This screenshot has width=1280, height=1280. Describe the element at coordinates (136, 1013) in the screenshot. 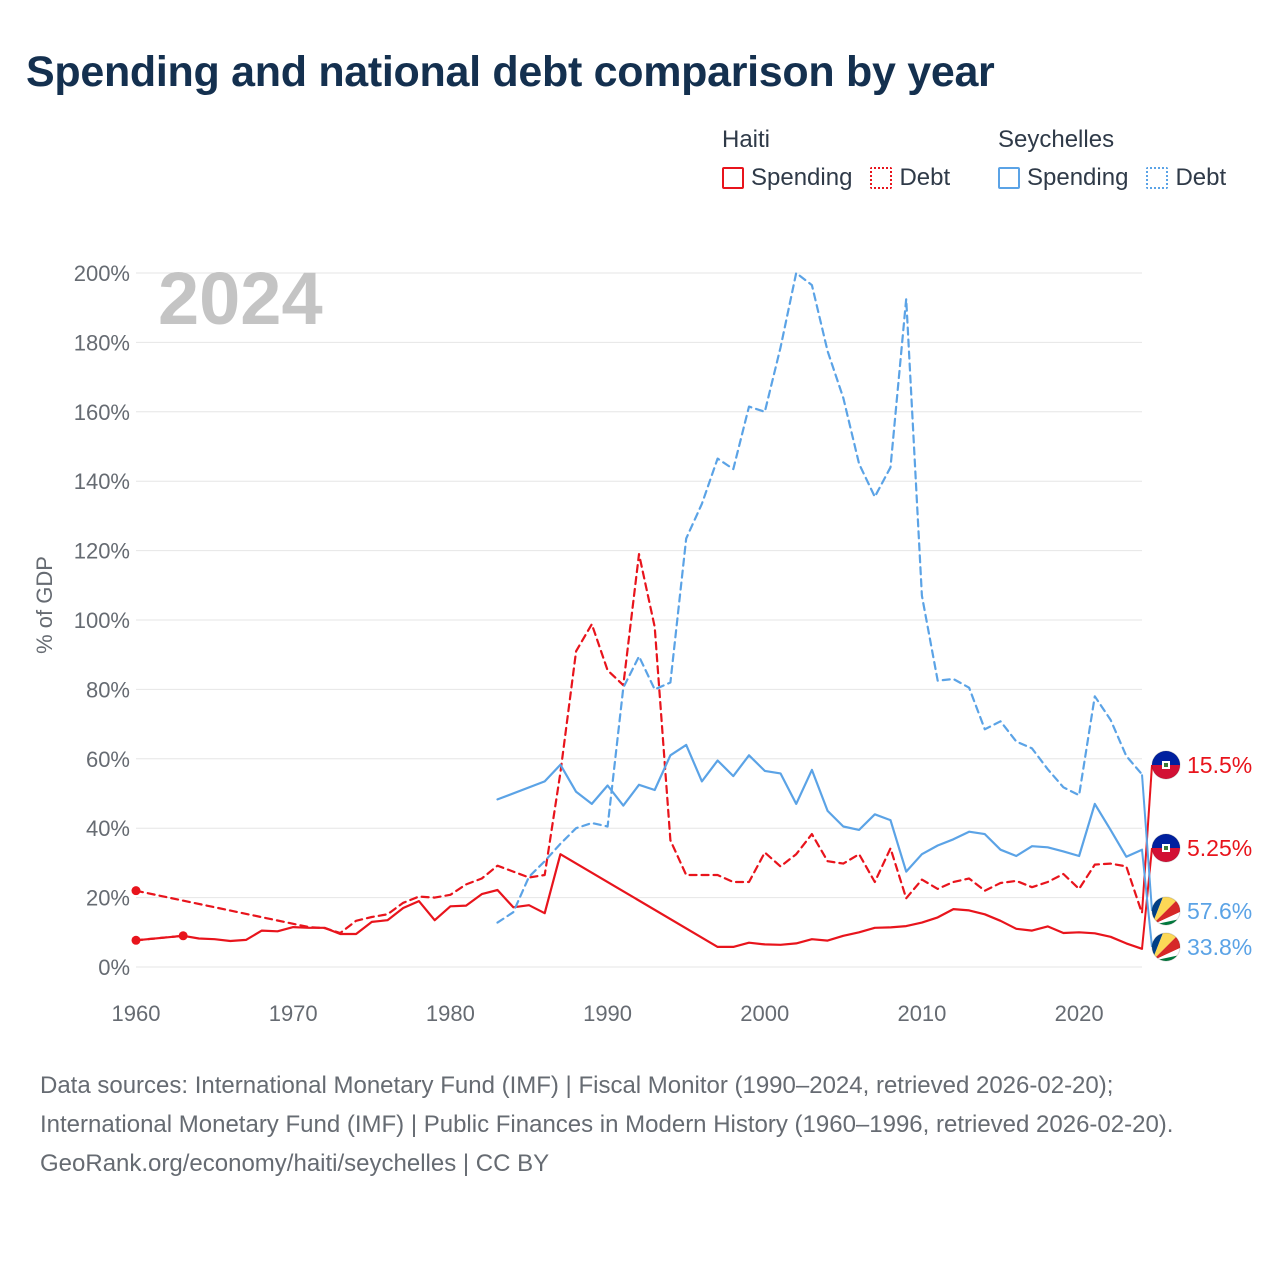

I see `x-tick-label: 1960` at that location.